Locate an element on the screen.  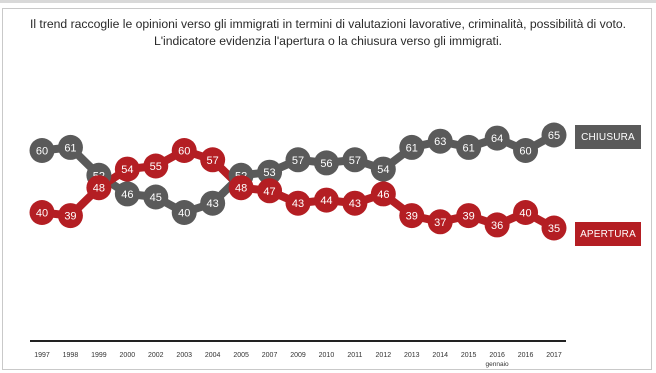
x-tick-label-10: 2010 is located at coordinates (327, 355).